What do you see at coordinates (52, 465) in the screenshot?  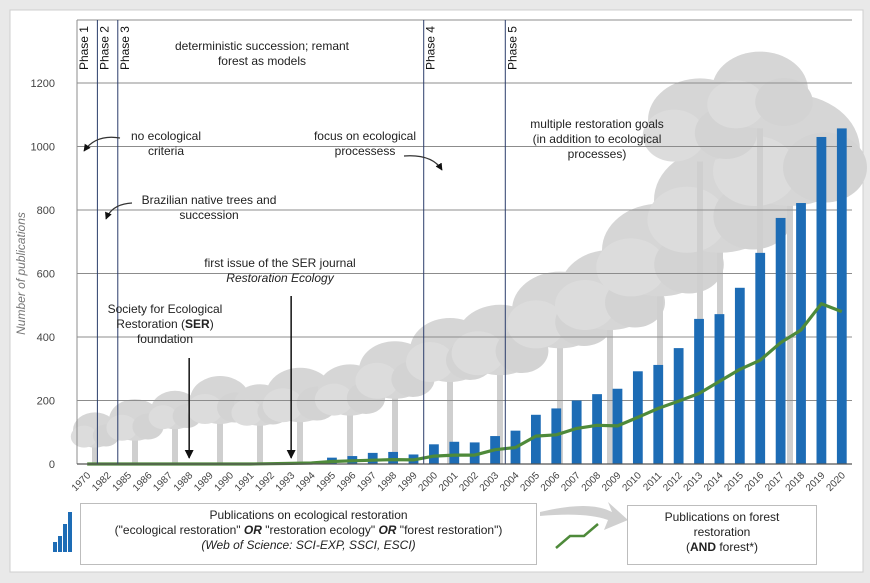 I see `y-tick-label: 0` at bounding box center [52, 465].